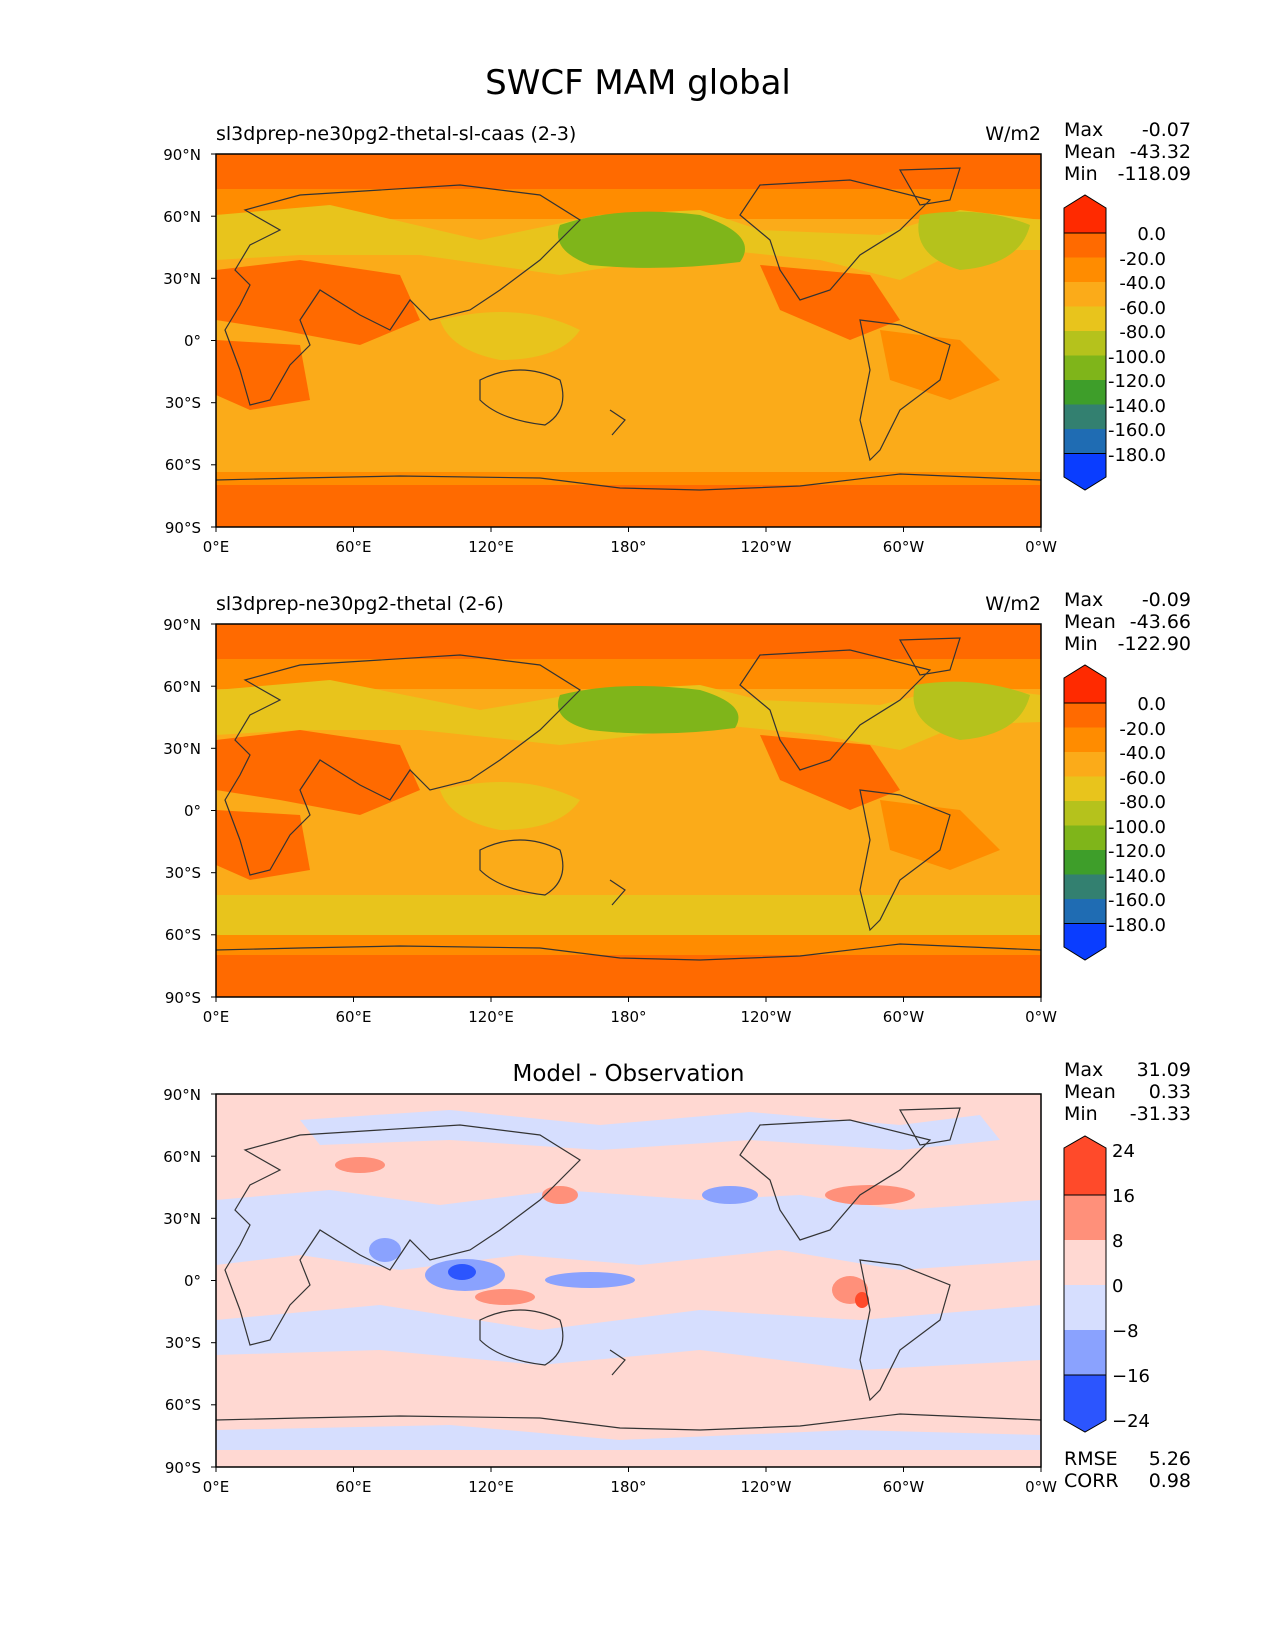 The width and height of the screenshot is (1275, 1650). Describe the element at coordinates (353, 1487) in the screenshot. I see `panel-3-x-tick-label: 60°E` at that location.